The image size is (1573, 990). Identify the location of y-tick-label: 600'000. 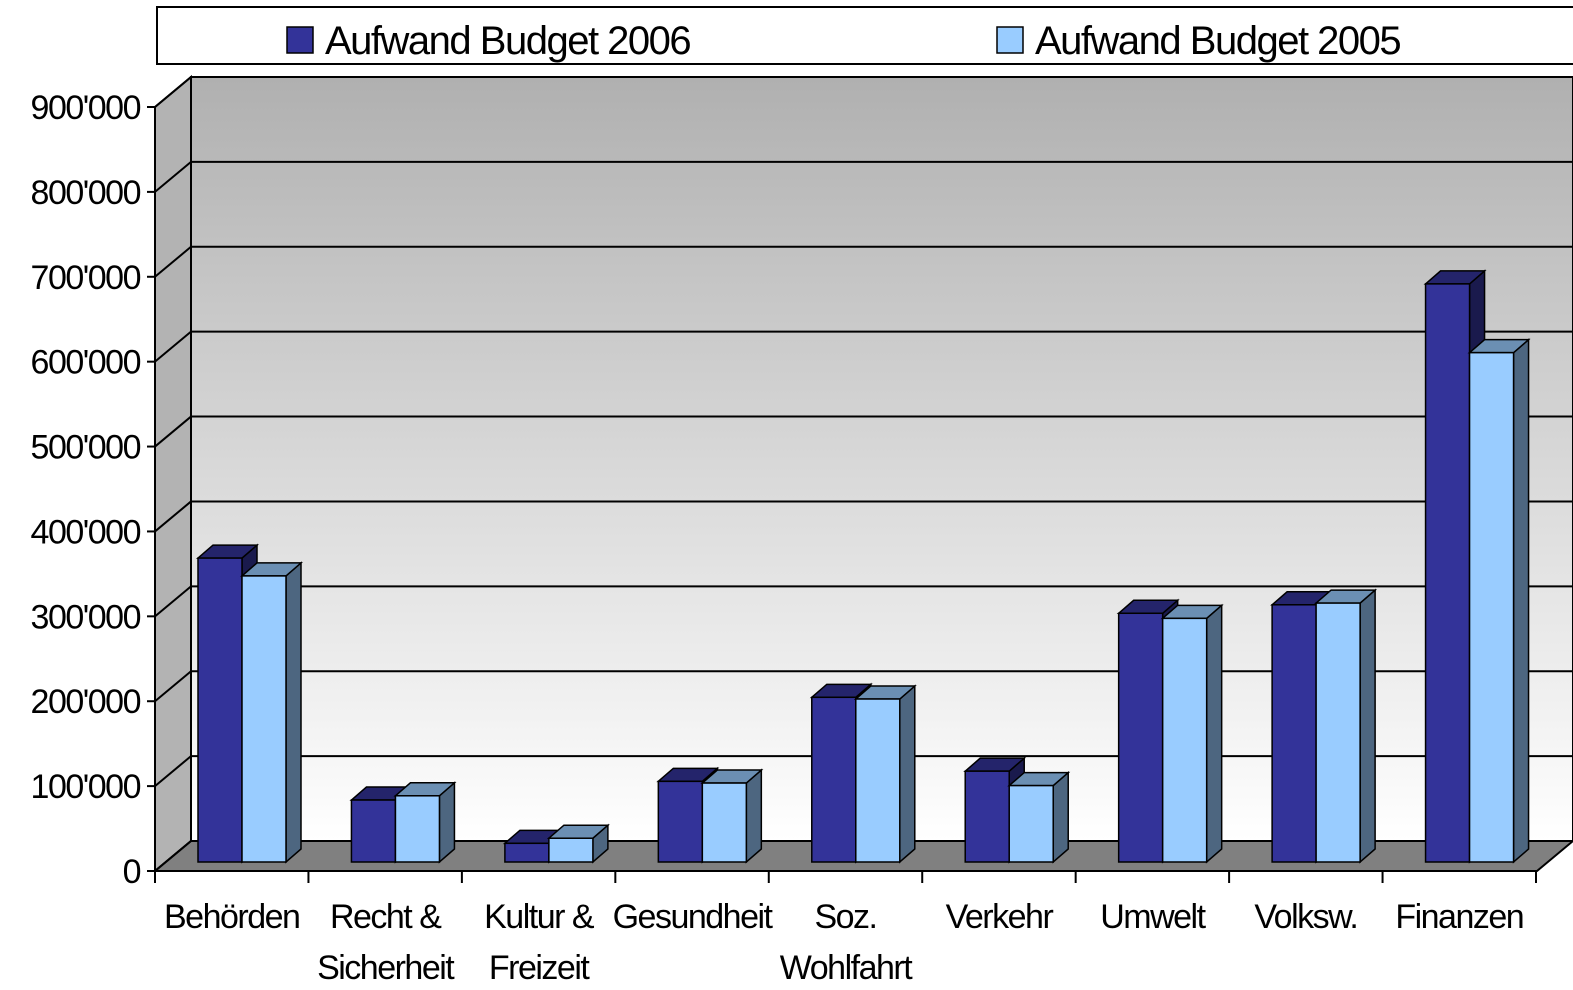
(86, 363).